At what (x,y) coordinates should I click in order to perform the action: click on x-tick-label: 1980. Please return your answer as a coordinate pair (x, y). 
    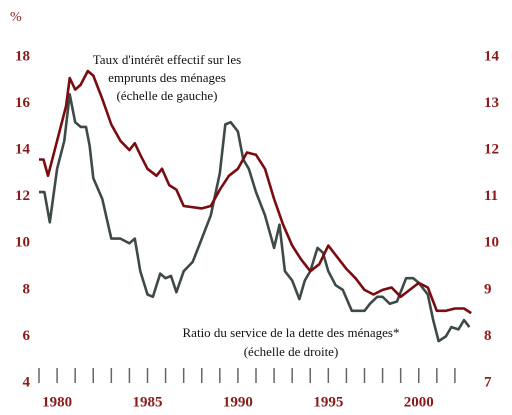
    Looking at the image, I should click on (57, 402).